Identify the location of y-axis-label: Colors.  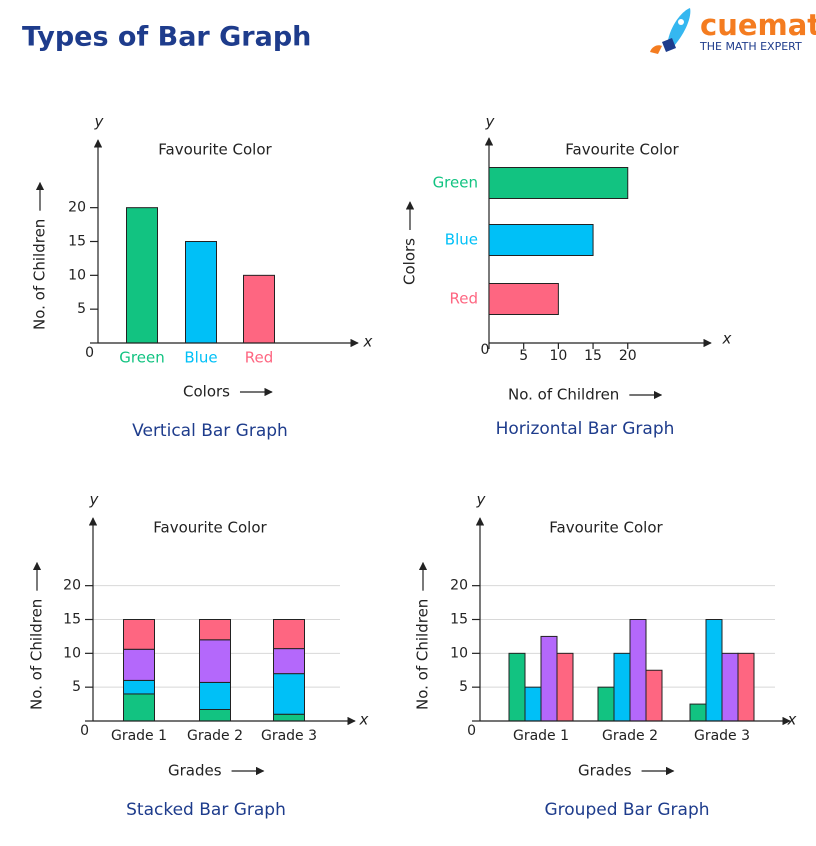
(410, 261).